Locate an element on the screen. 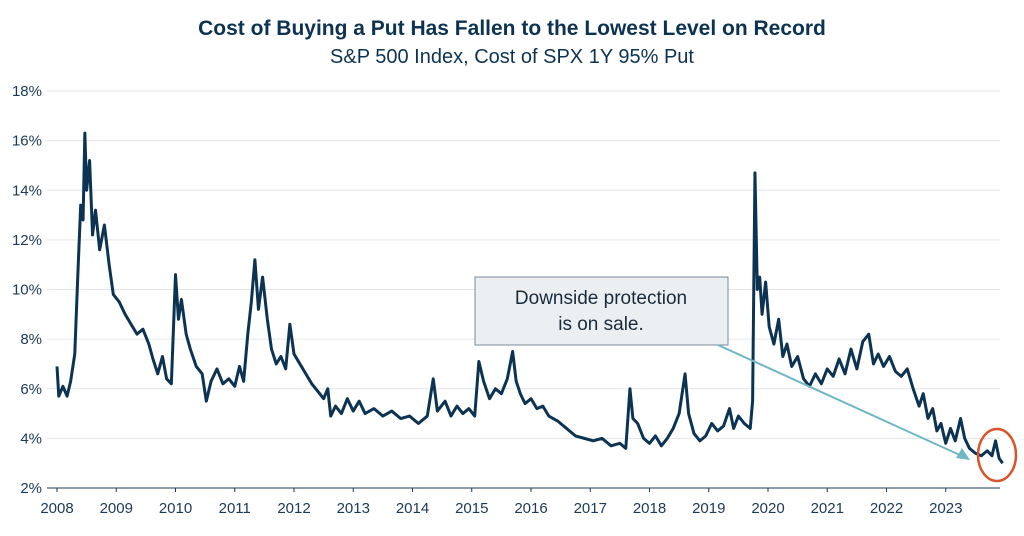  x-tick-label: 2021 is located at coordinates (827, 508).